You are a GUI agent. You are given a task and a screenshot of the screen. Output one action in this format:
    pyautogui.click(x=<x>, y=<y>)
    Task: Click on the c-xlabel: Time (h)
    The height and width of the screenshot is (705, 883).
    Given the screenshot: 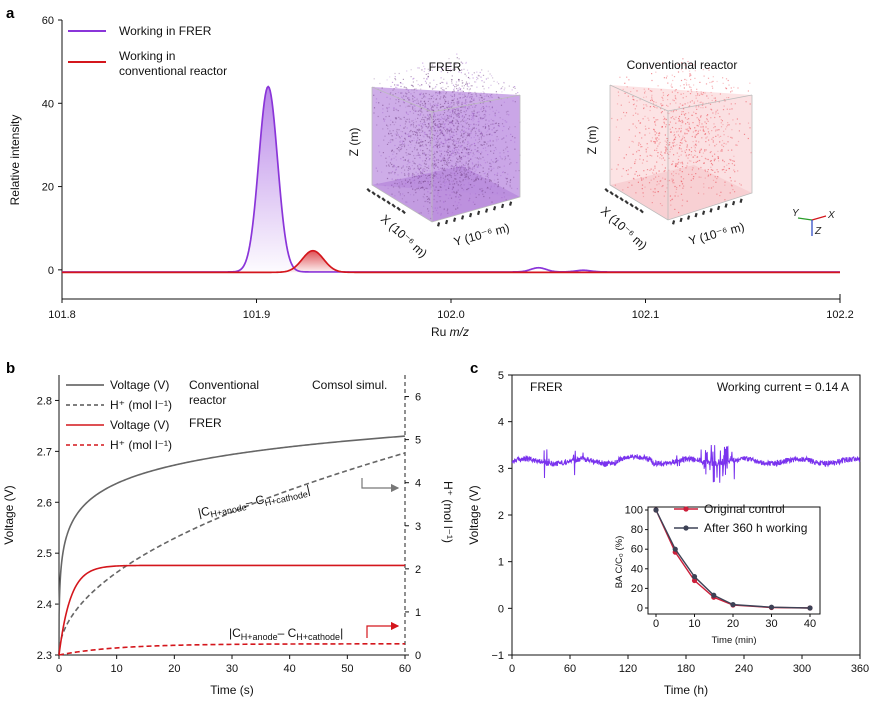 What is the action you would take?
    pyautogui.click(x=686, y=690)
    